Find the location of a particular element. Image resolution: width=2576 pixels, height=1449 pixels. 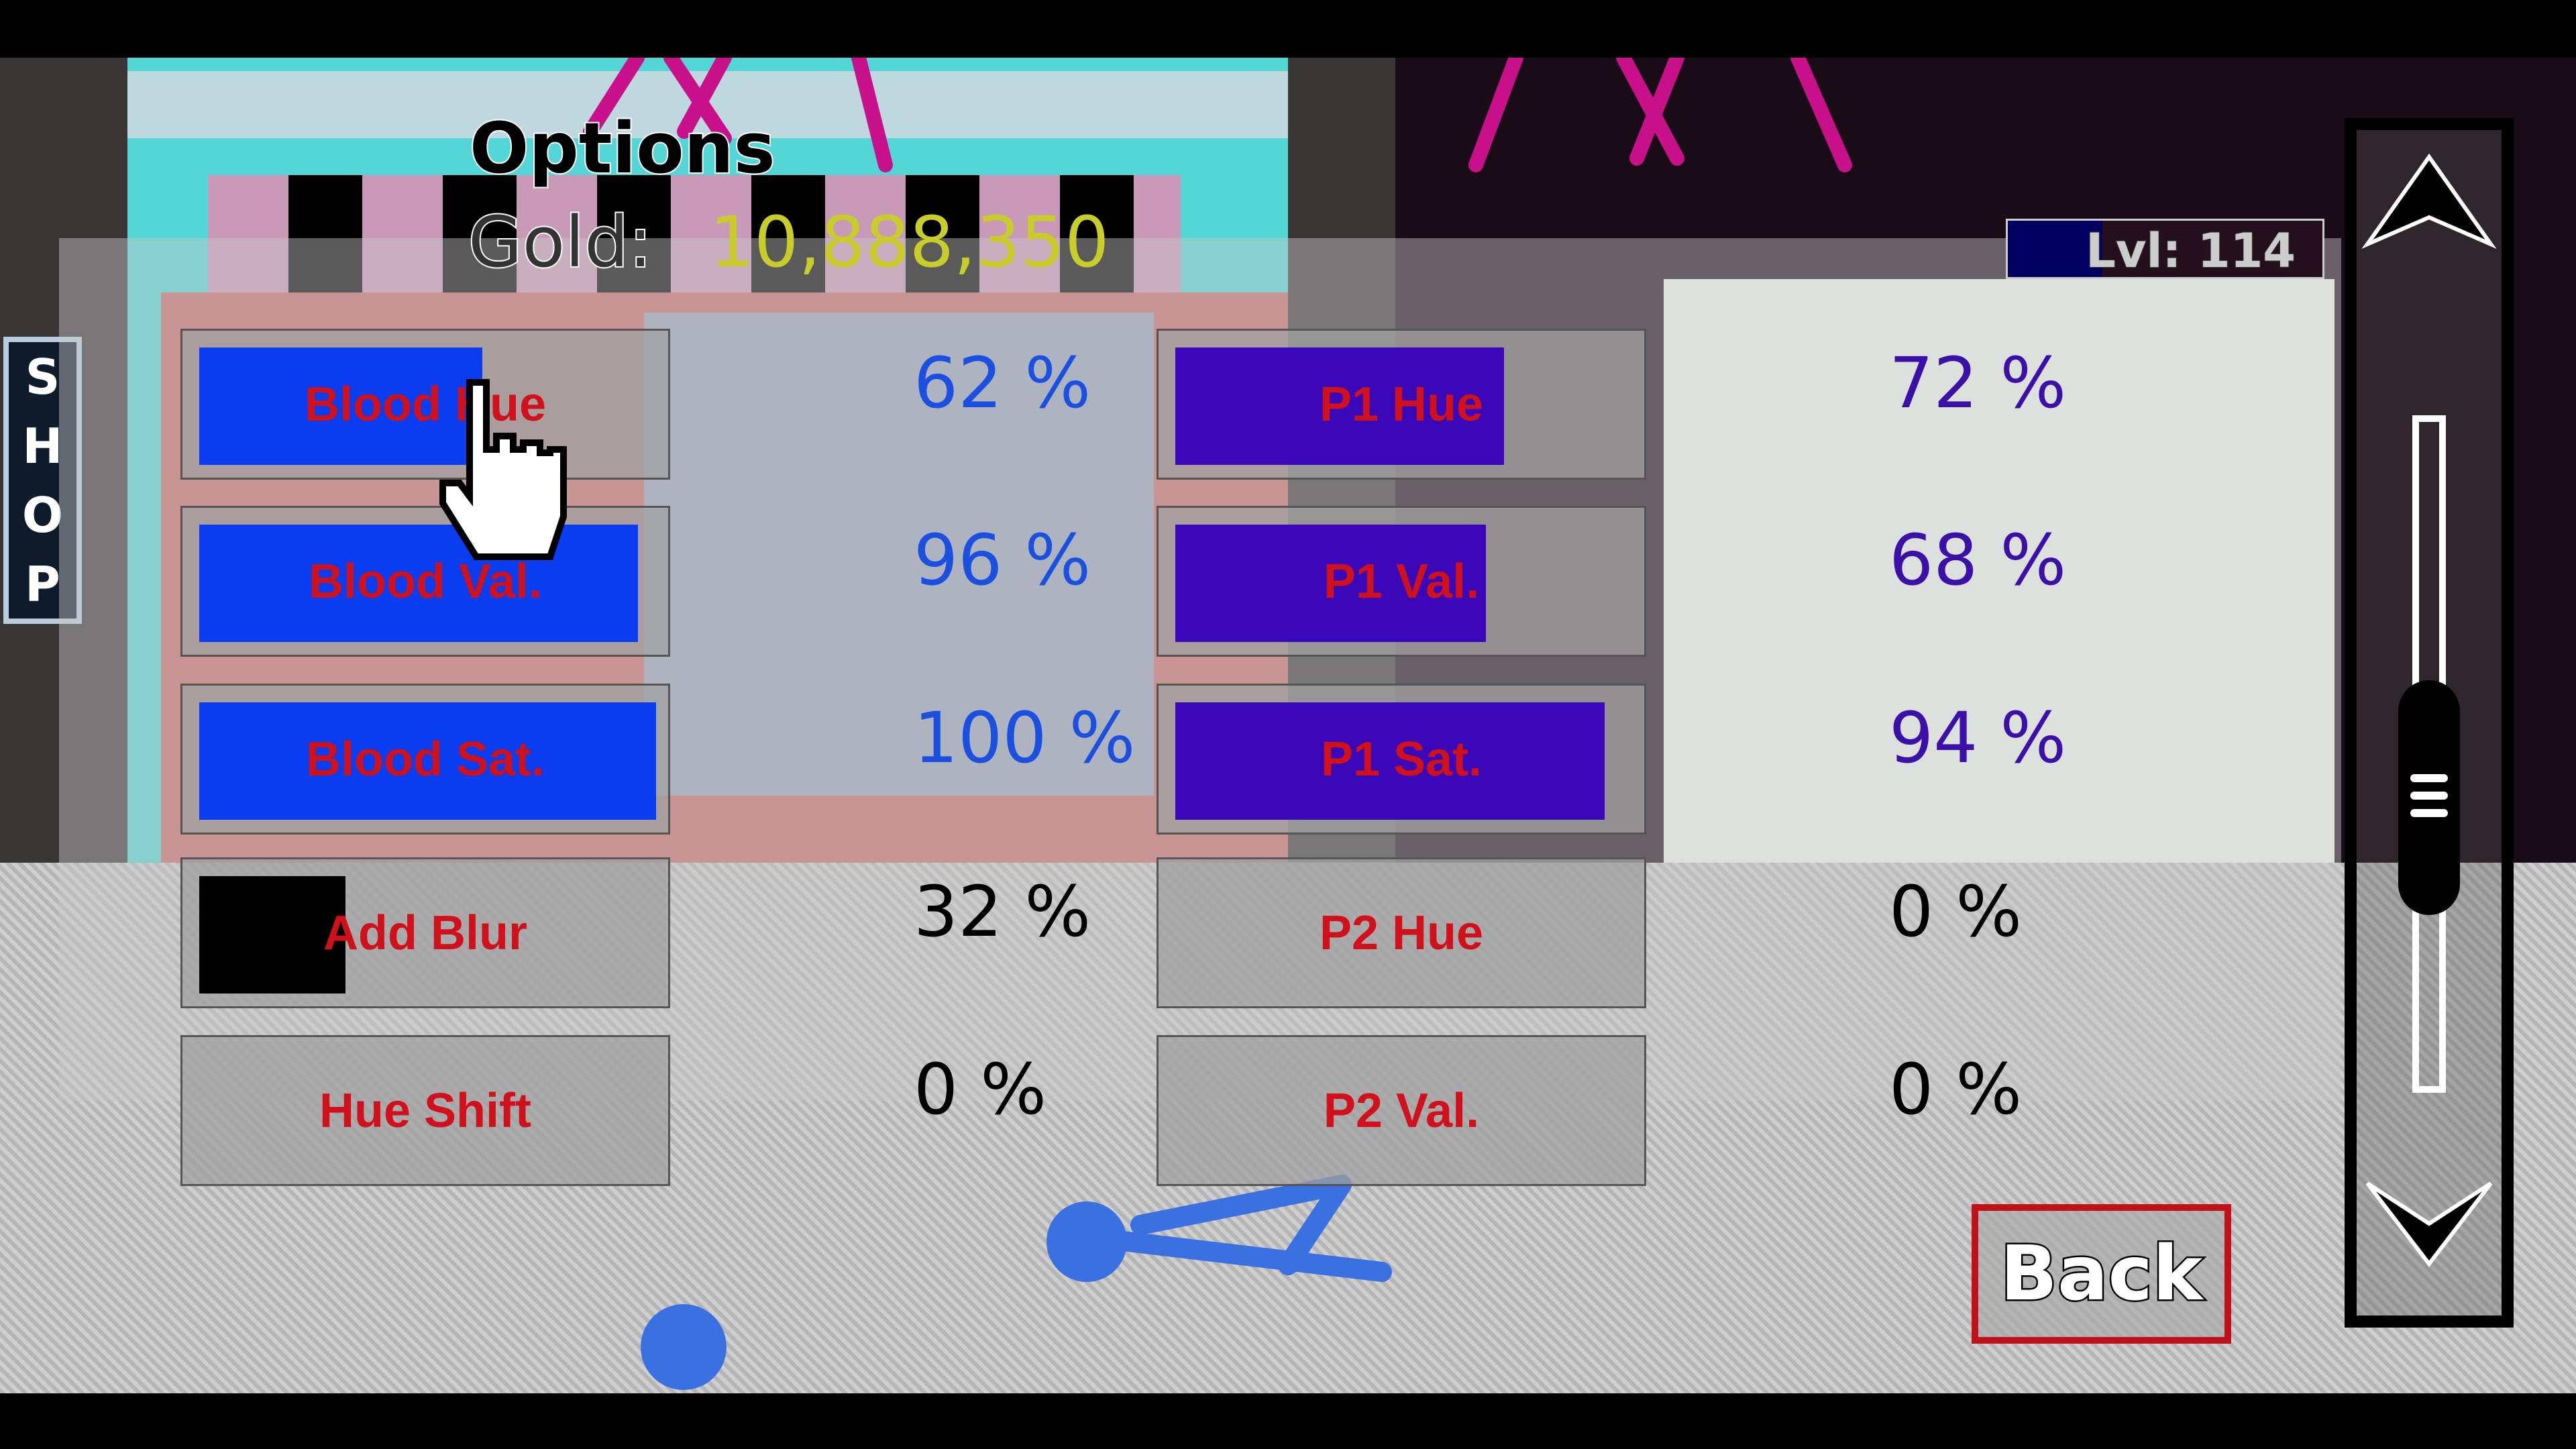

slider-label: Add Blur is located at coordinates (425, 933).